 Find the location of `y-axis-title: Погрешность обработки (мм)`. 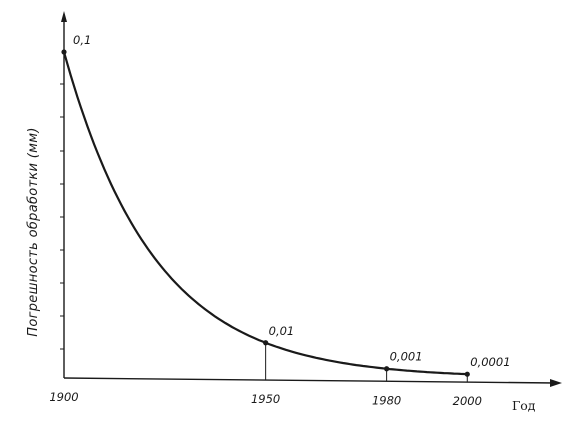

y-axis-title: Погрешность обработки (мм) is located at coordinates (33, 231).